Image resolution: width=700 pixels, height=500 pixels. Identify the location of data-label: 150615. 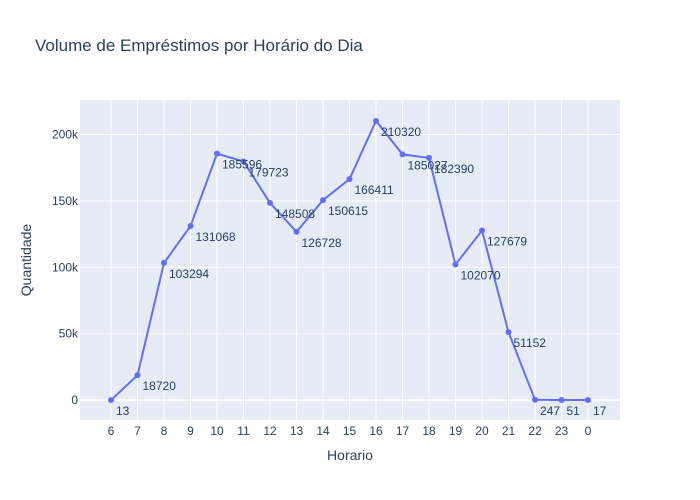
(348, 211).